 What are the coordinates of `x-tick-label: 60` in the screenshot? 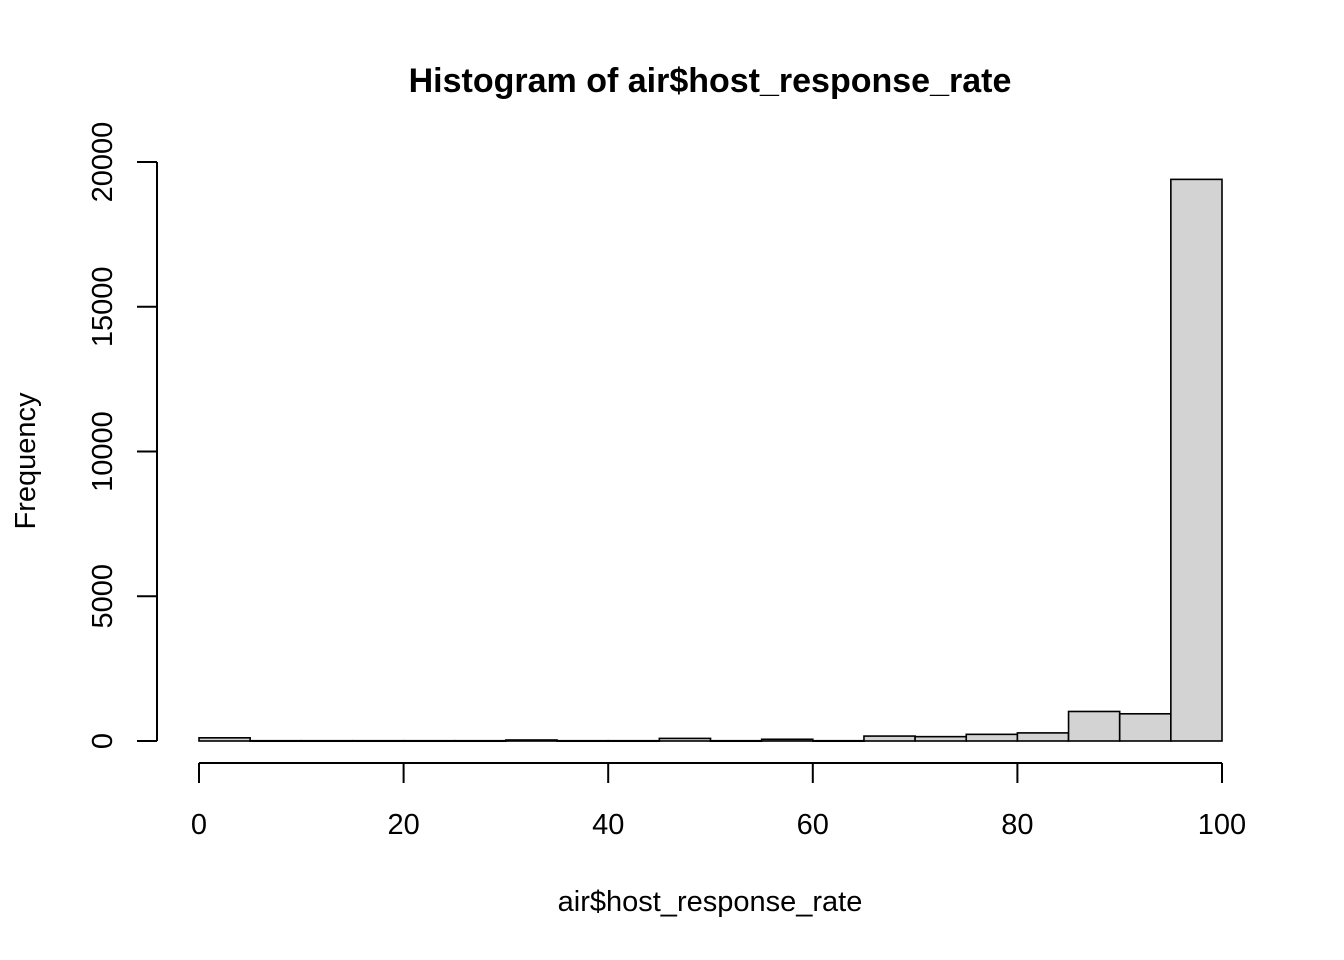 It's located at (813, 825).